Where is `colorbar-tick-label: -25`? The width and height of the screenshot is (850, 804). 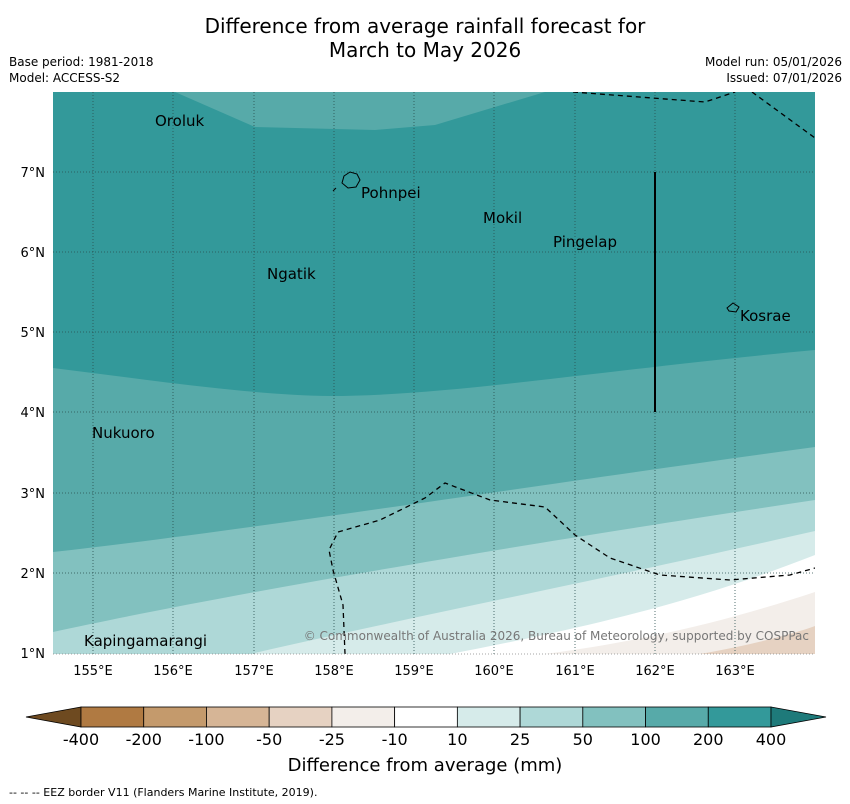
colorbar-tick-label: -25 is located at coordinates (332, 739).